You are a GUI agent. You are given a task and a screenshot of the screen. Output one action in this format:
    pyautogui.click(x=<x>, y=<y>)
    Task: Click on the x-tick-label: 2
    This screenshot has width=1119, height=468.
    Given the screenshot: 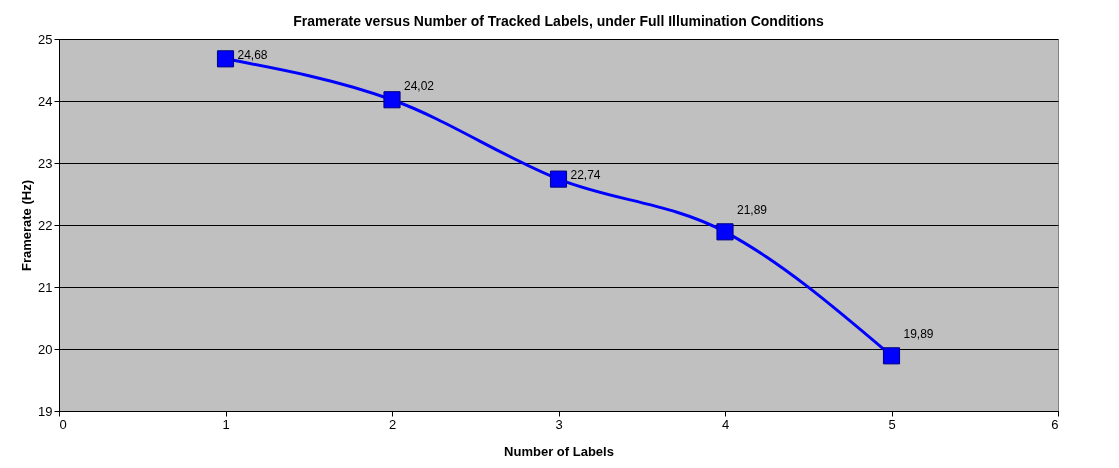 What is the action you would take?
    pyautogui.click(x=392, y=424)
    